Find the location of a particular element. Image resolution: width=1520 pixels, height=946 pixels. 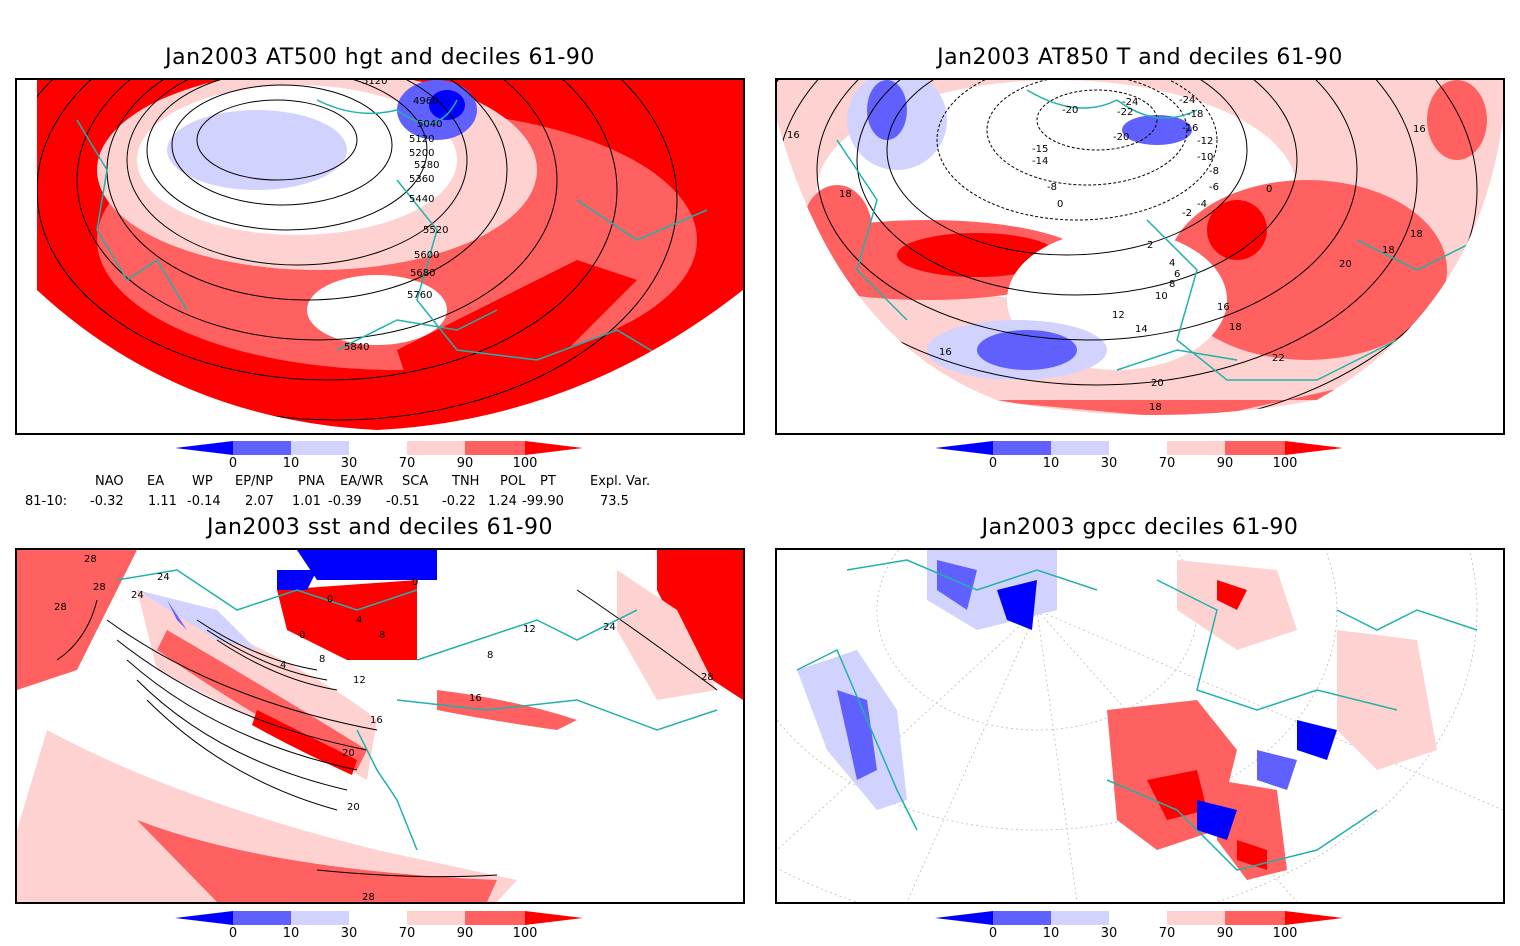

panel-title-at500: Jan2003 AT500 hgt and deciles 61-90 is located at coordinates (380, 57).